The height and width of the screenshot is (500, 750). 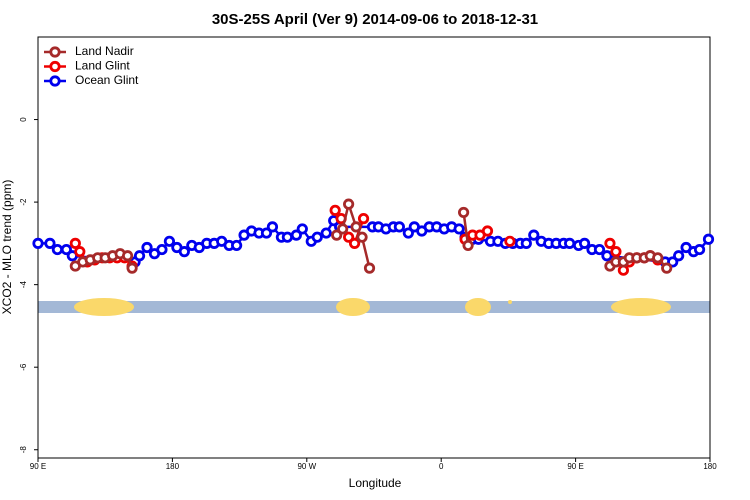 What do you see at coordinates (104, 51) in the screenshot?
I see `legend-label: Land Nadir` at bounding box center [104, 51].